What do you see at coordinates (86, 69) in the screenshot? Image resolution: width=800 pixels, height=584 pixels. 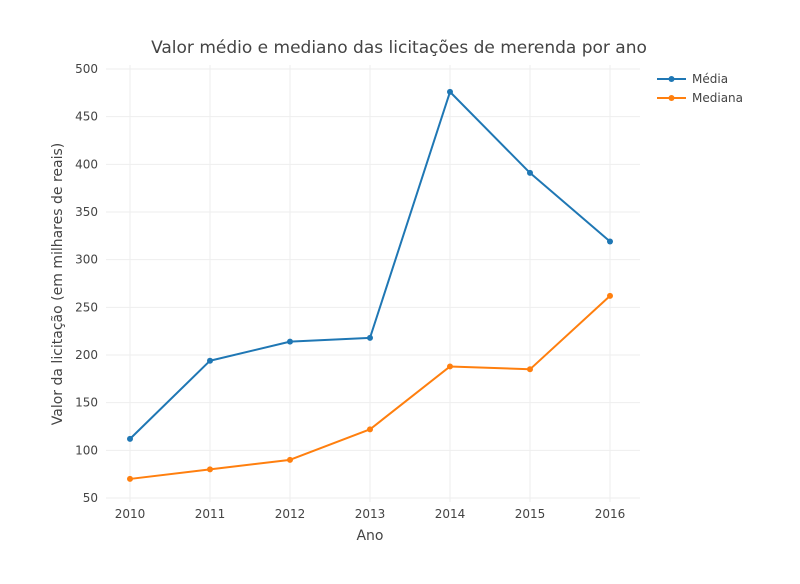 I see `y-tick-label: 500` at bounding box center [86, 69].